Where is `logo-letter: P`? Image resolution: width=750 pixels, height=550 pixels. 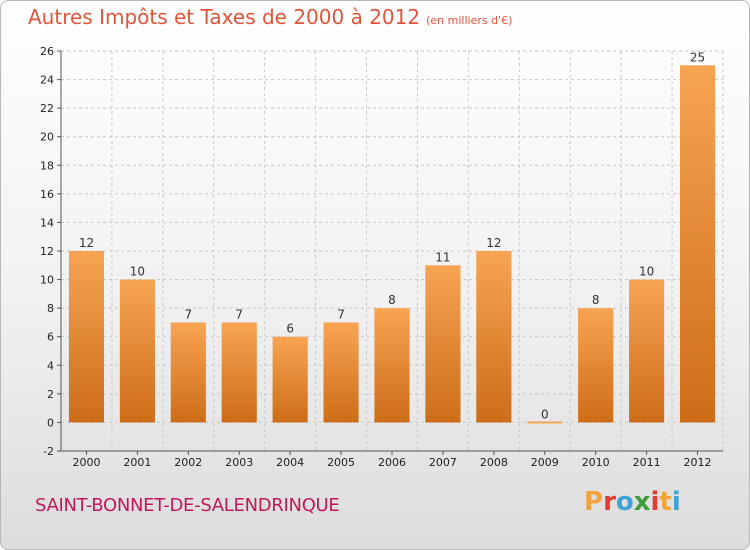
logo-letter: P is located at coordinates (594, 502).